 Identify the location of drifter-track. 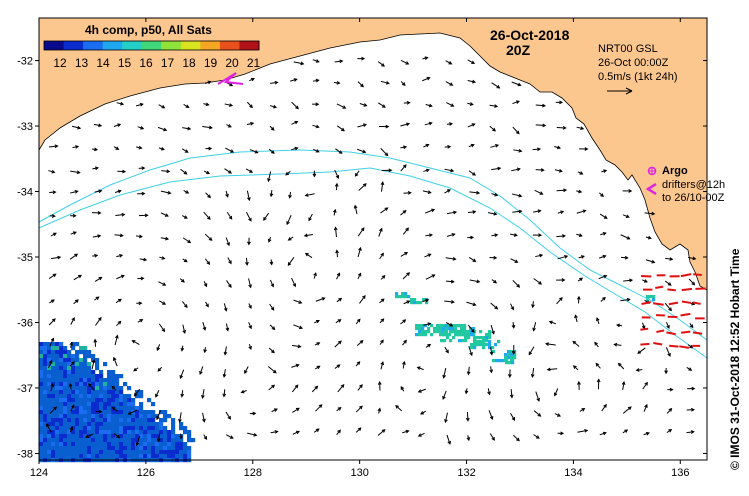
(684, 347).